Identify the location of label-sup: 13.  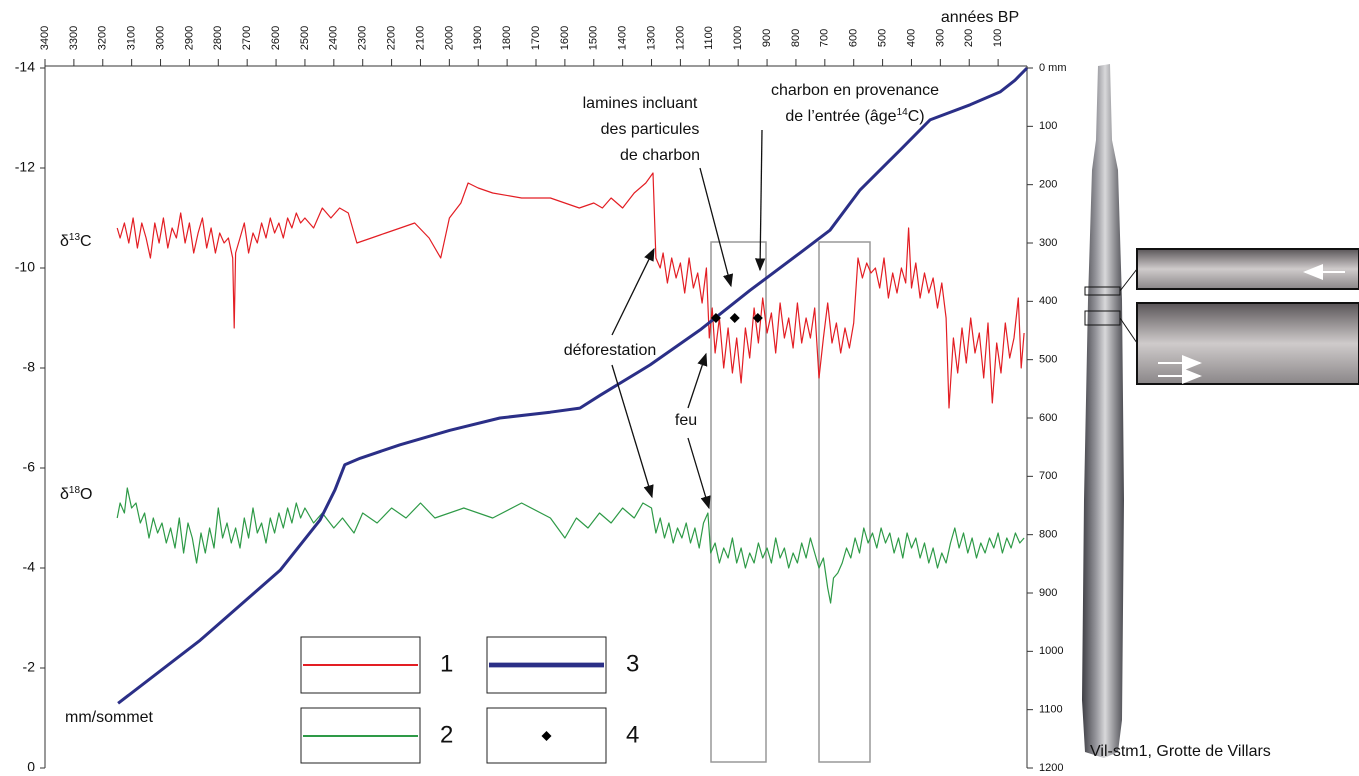
(75, 237).